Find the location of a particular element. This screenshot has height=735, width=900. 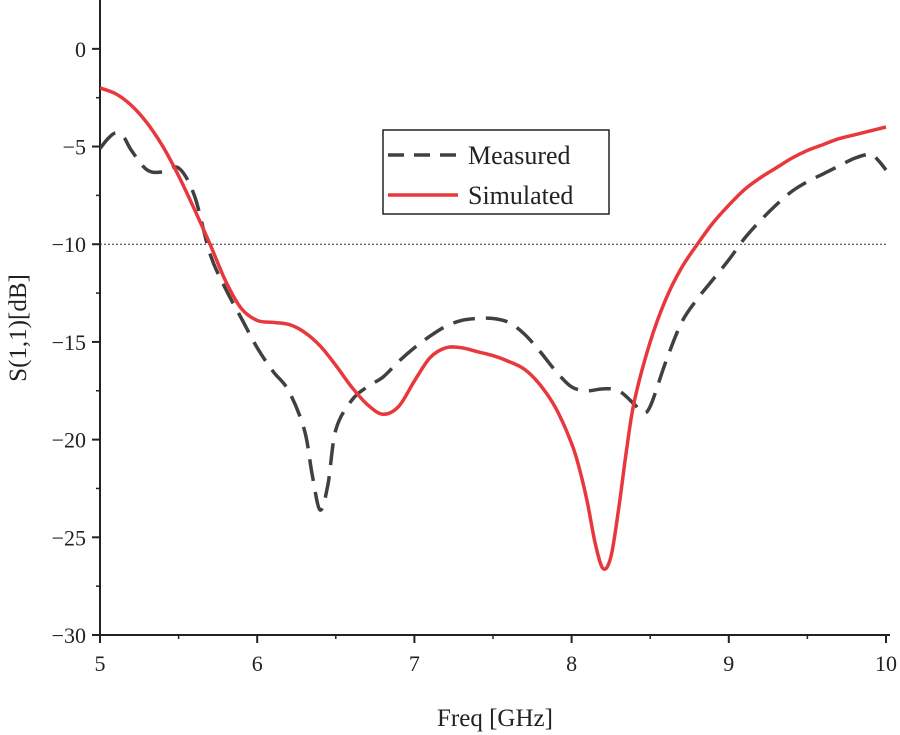

x-tick-label: 6 is located at coordinates (257, 663).